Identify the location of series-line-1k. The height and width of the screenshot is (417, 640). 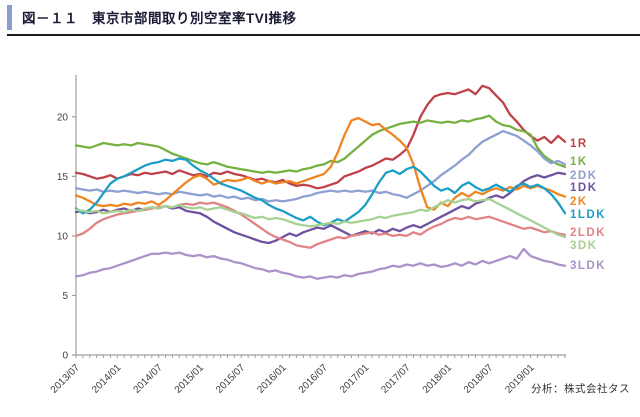
(320, 144).